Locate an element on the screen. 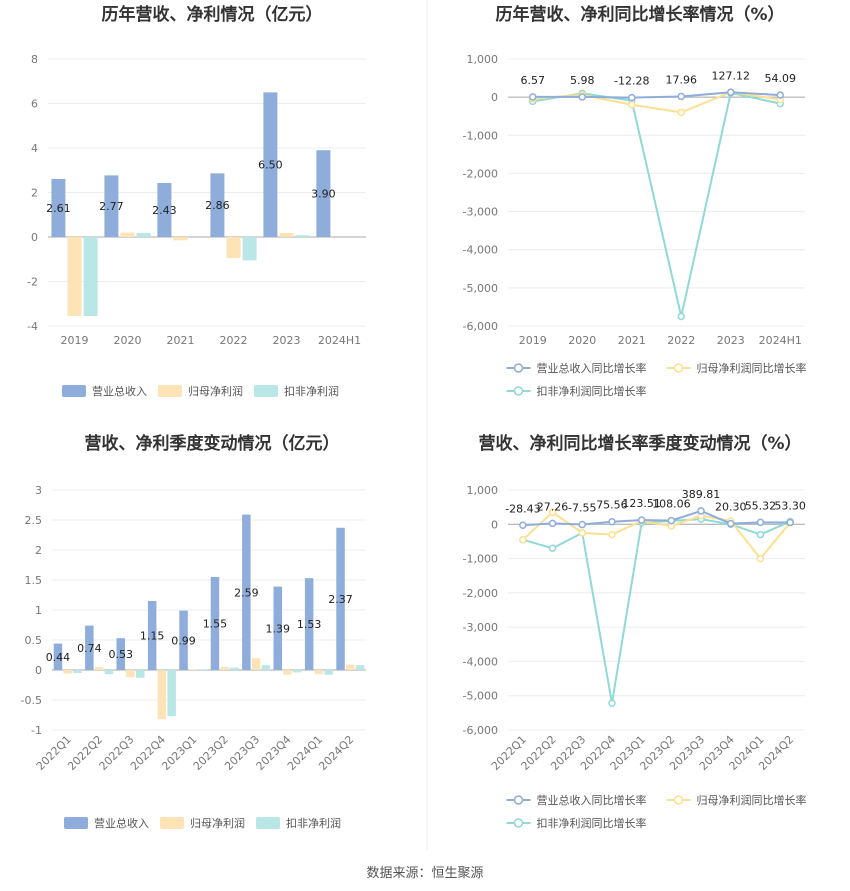  data-label: 2.61 is located at coordinates (58, 208).